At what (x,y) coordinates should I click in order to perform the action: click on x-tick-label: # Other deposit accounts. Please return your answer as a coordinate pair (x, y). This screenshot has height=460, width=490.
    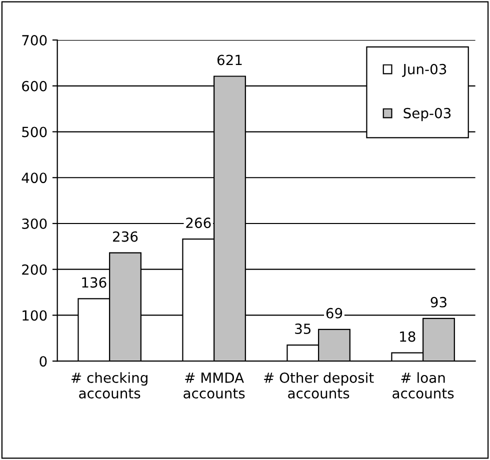
    Looking at the image, I should click on (319, 385).